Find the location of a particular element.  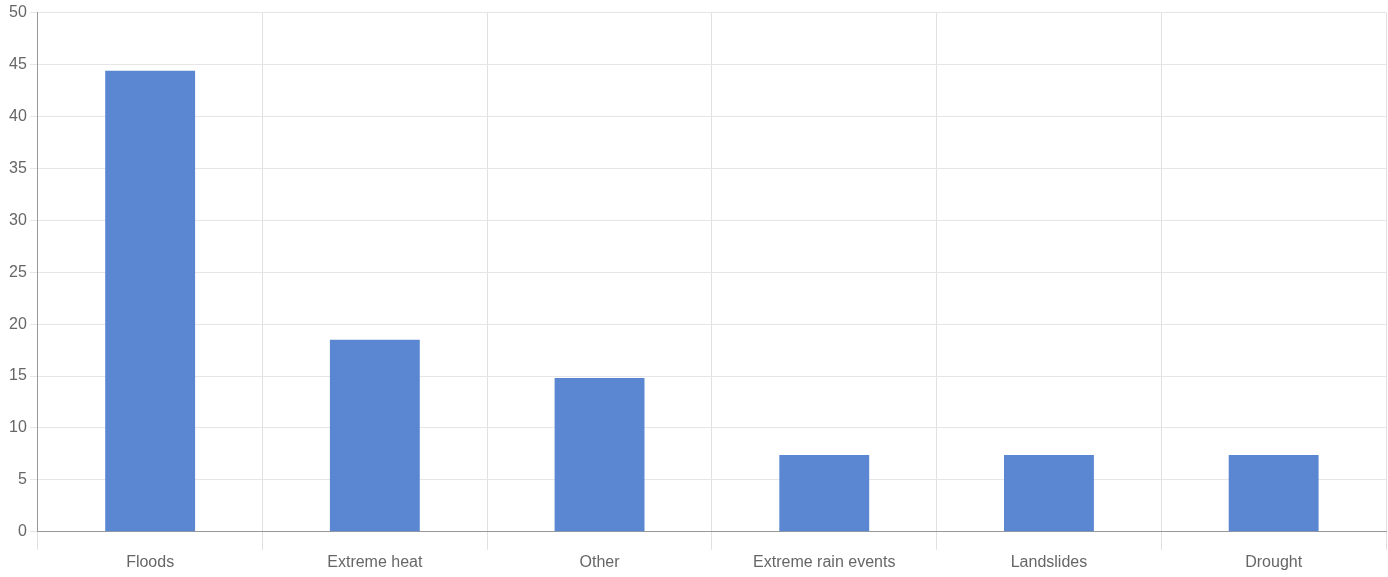

y-tick-label: 20 is located at coordinates (18, 323).